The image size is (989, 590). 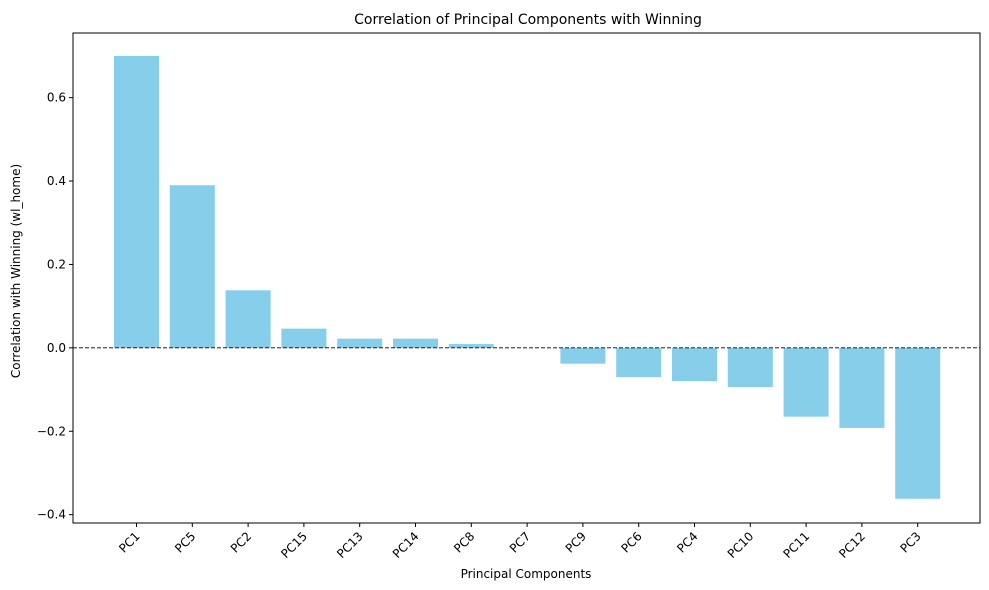 I want to click on bar-pc15, so click(x=304, y=338).